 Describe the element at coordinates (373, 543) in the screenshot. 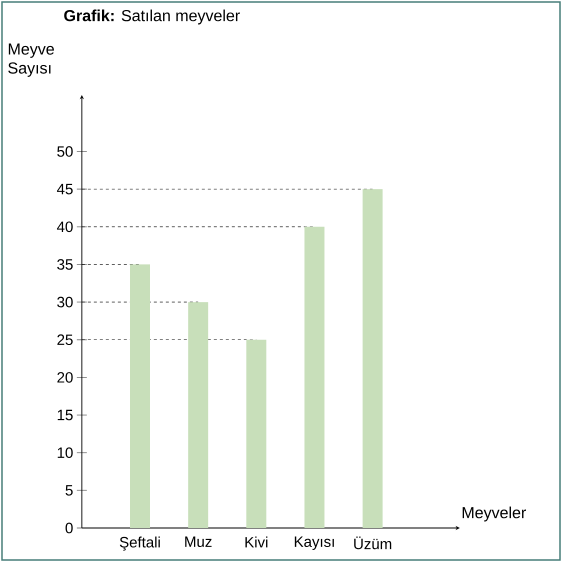

I see `x-tick-label: Üzüm` at that location.